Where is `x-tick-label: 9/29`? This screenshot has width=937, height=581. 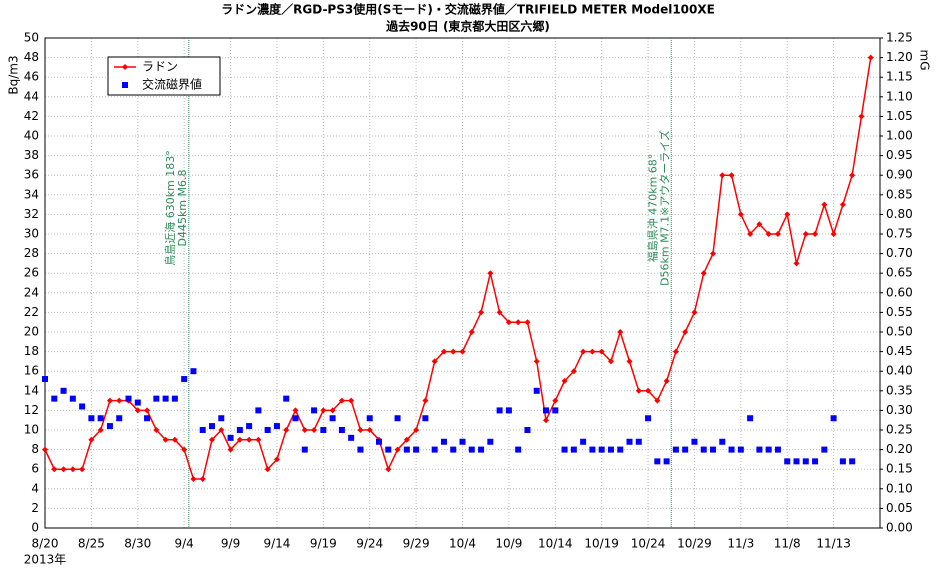
x-tick-label: 9/29 is located at coordinates (416, 544).